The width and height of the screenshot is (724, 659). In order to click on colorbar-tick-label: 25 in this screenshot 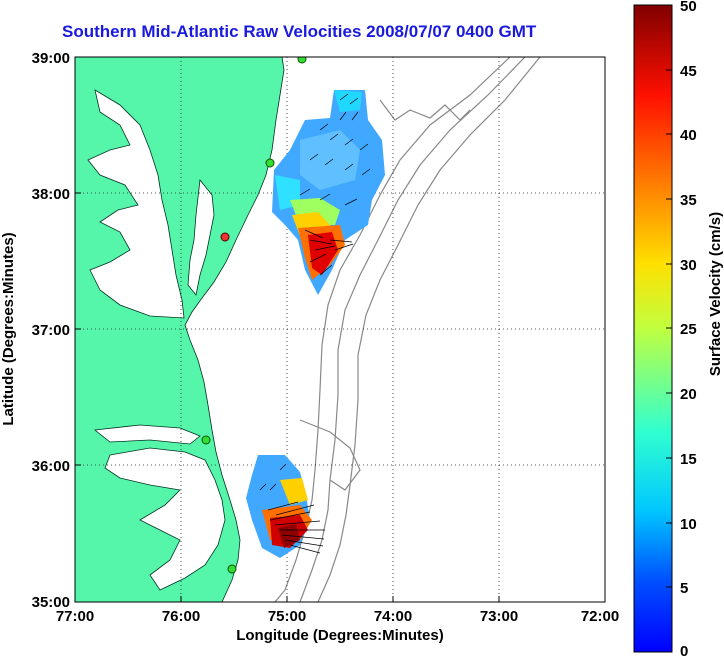, I will do `click(688, 329)`.